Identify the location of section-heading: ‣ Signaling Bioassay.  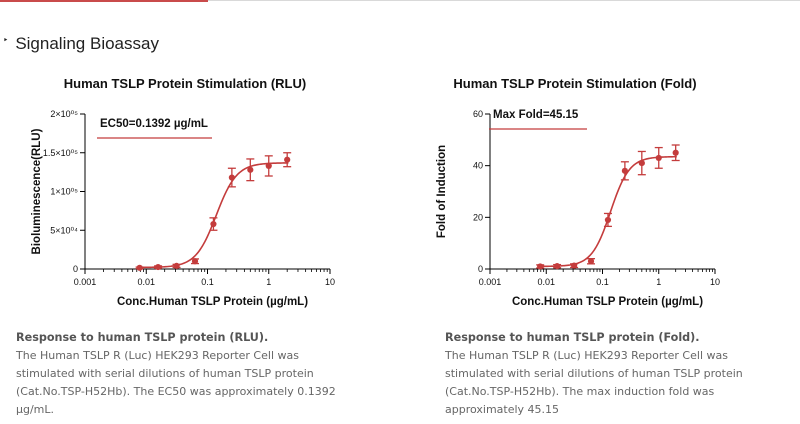
(81, 44).